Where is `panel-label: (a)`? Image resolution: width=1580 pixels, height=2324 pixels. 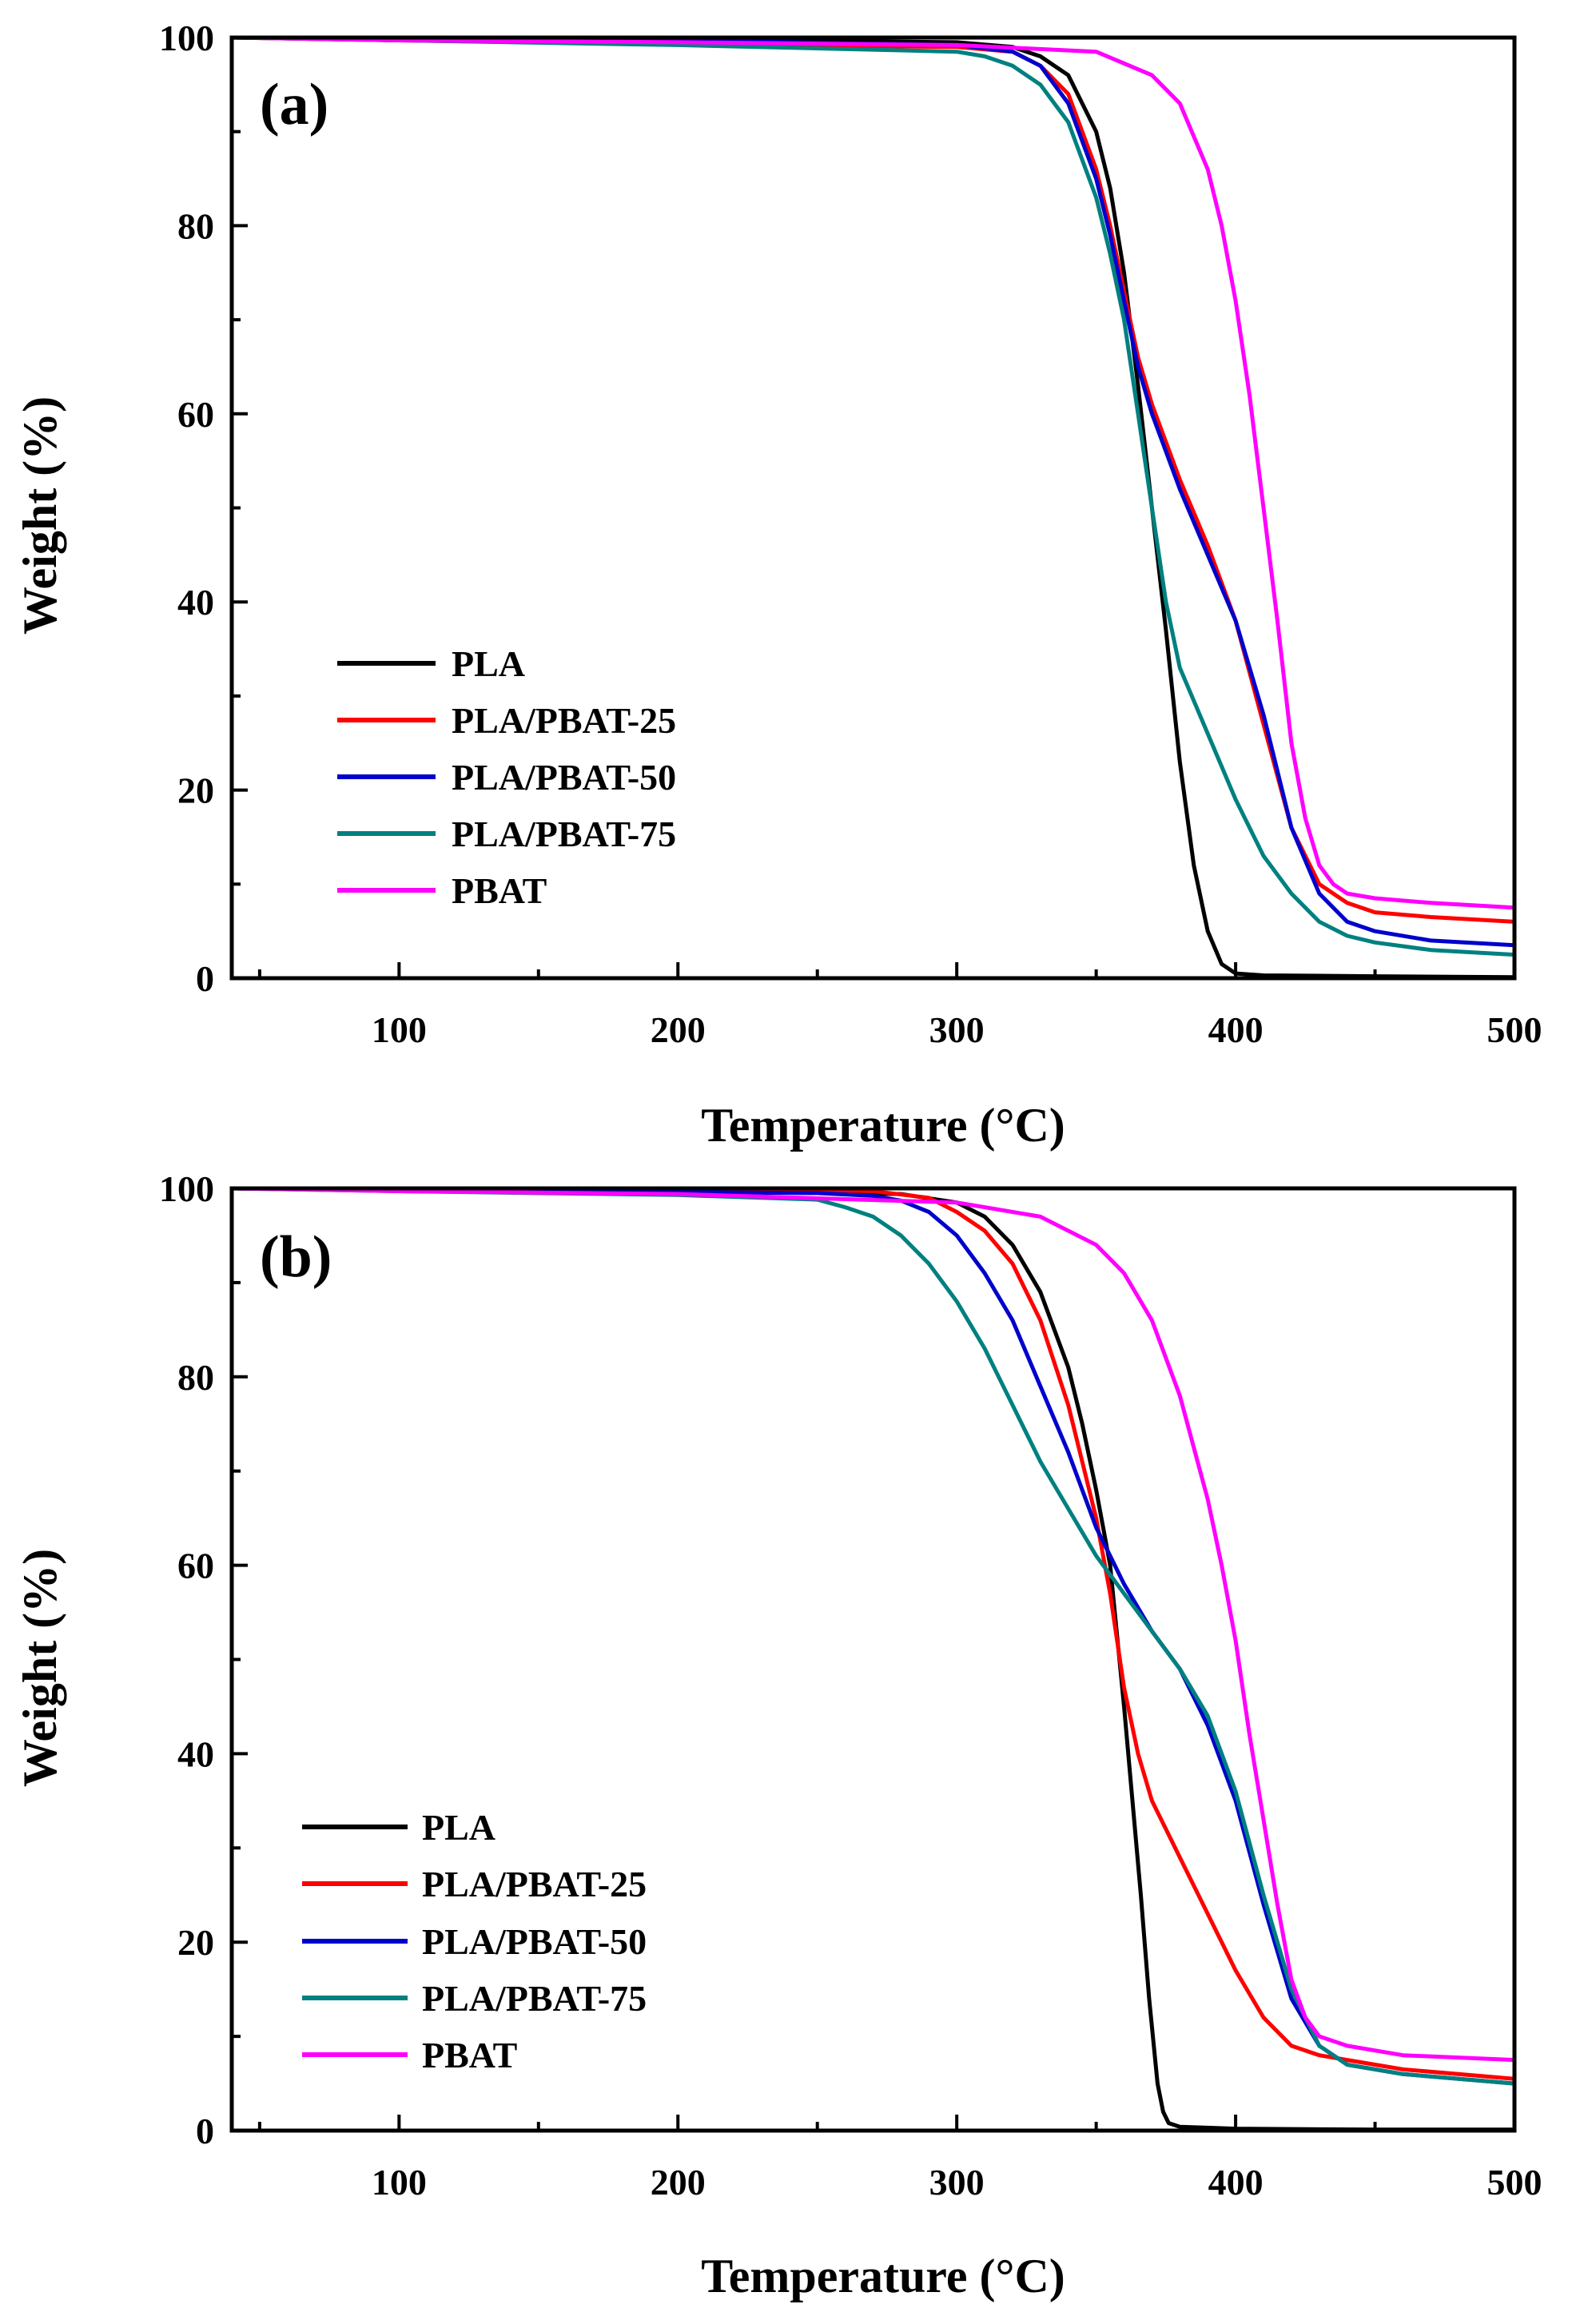 panel-label: (a) is located at coordinates (294, 104).